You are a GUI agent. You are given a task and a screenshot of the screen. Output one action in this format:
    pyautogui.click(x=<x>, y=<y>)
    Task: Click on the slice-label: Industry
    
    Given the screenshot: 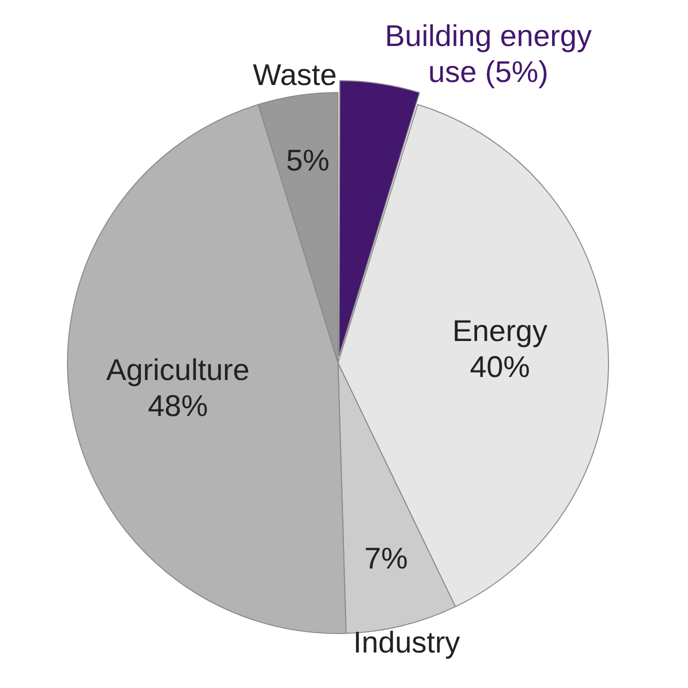 What is the action you would take?
    pyautogui.click(x=406, y=643)
    